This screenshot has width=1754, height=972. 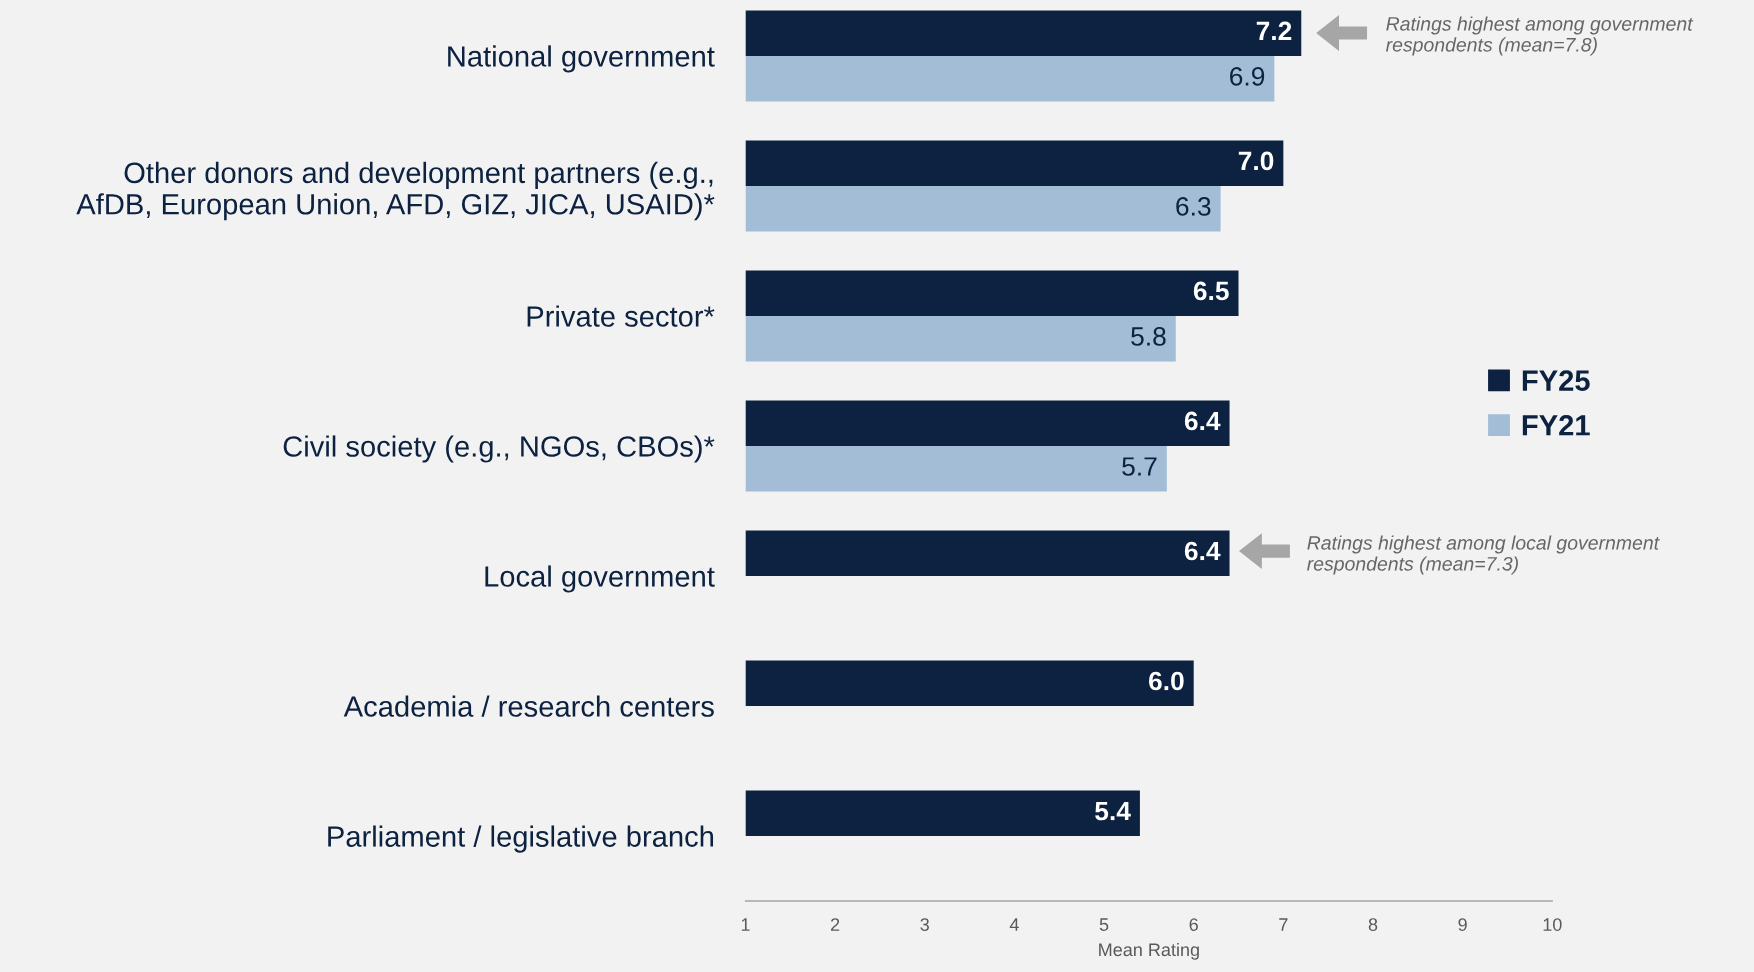 I want to click on x-tick-label: 5, so click(x=1104, y=924).